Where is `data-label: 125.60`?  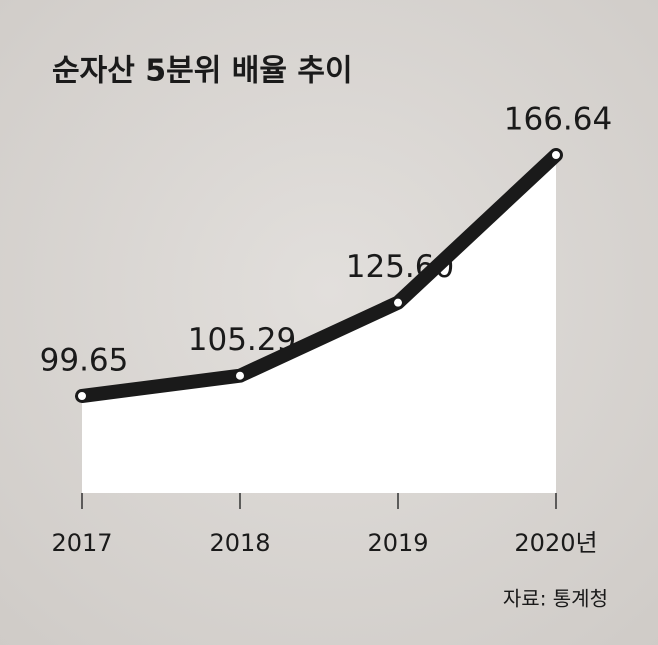
data-label: 125.60 is located at coordinates (400, 267).